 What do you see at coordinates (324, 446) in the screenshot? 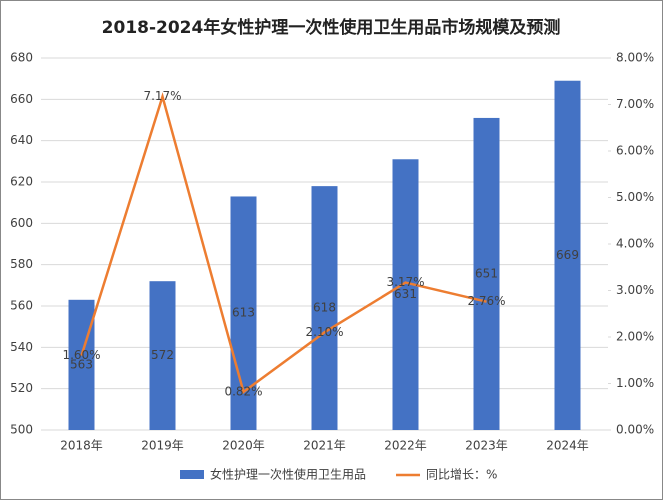
I see `x-tick-label: 2021年` at bounding box center [324, 446].